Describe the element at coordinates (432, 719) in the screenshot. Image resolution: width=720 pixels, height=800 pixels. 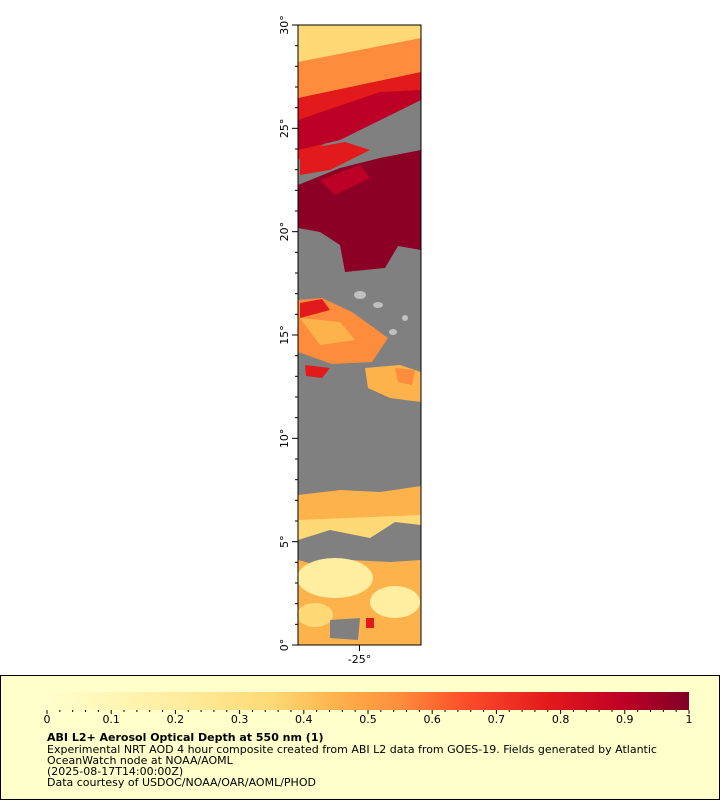
I see `colorbar-tick-label: 0.6` at that location.